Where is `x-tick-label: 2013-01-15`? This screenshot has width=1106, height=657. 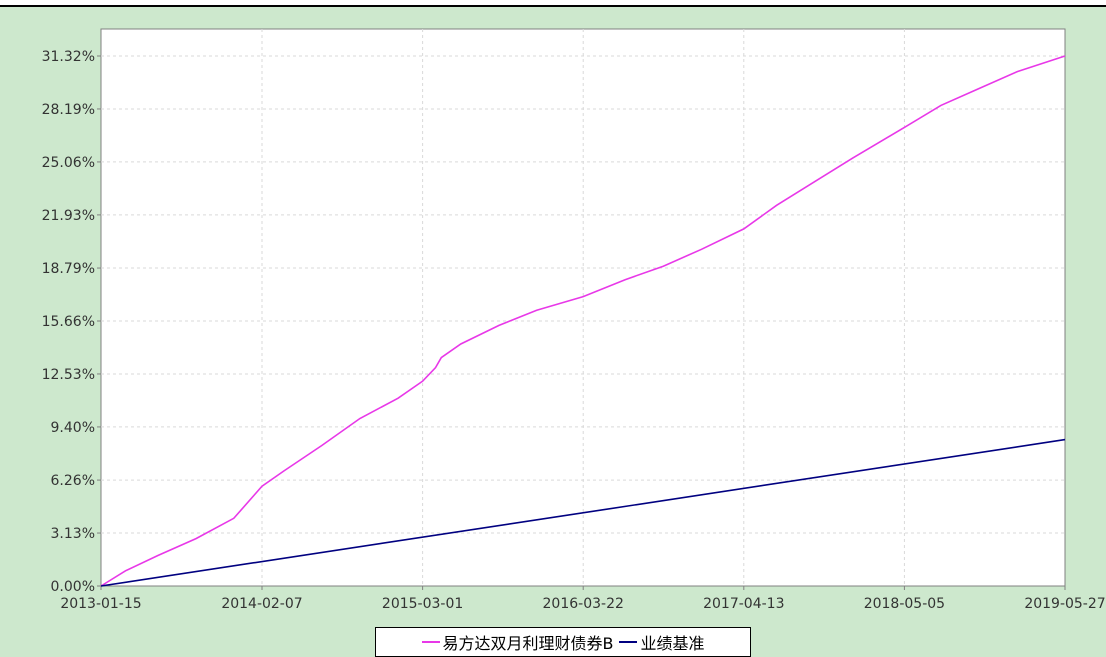
x-tick-label: 2013-01-15 is located at coordinates (100, 604).